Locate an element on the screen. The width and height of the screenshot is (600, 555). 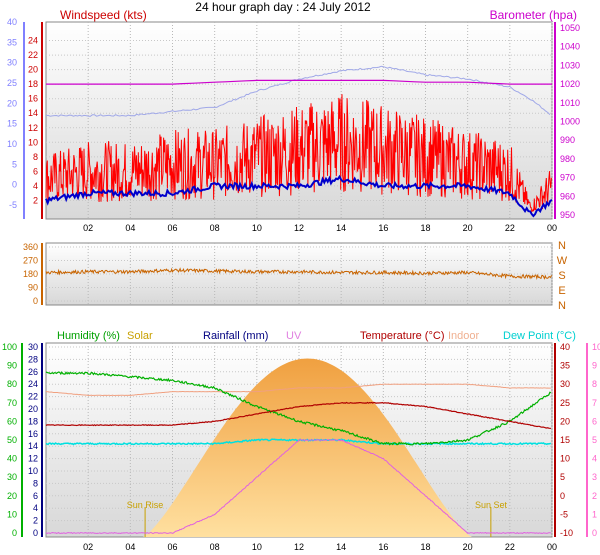
windspeed-label: Windspeed (kts) is located at coordinates (103, 15).